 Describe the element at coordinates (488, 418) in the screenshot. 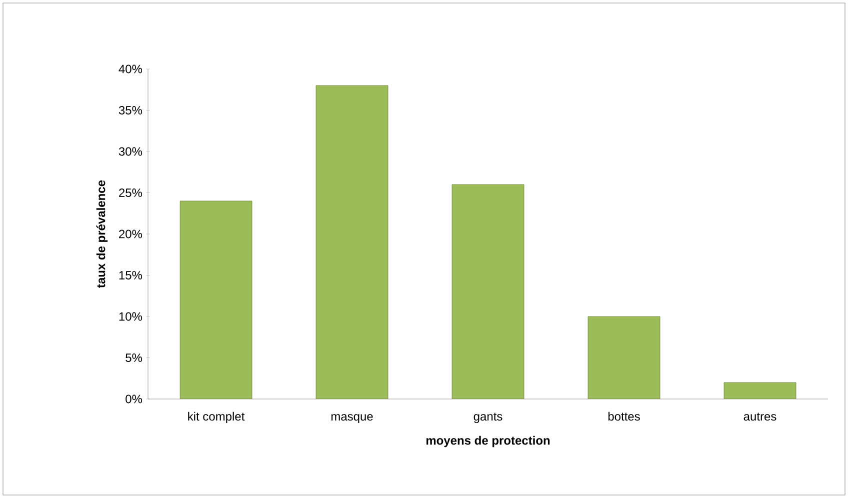

I see `x-tick-label: gants` at that location.